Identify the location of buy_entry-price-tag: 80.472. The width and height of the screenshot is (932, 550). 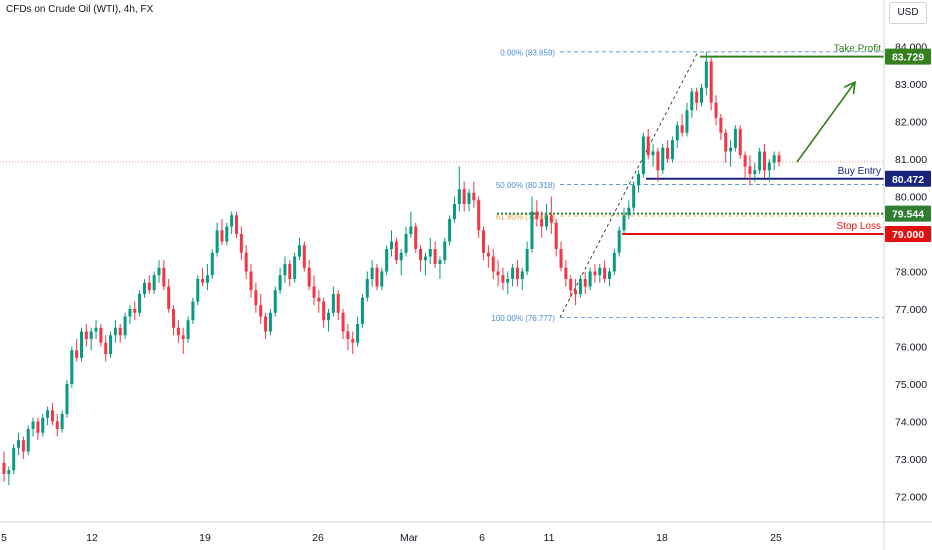
(908, 178).